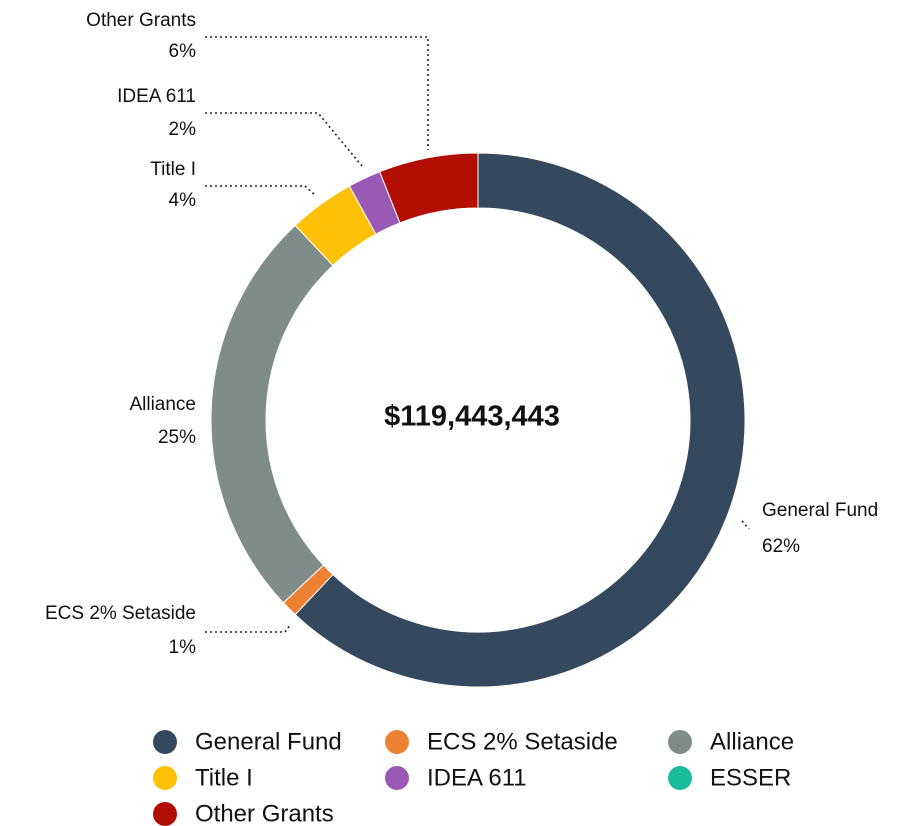 Image resolution: width=924 pixels, height=826 pixels. Describe the element at coordinates (264, 813) in the screenshot. I see `legend-label: Other Grants` at that location.